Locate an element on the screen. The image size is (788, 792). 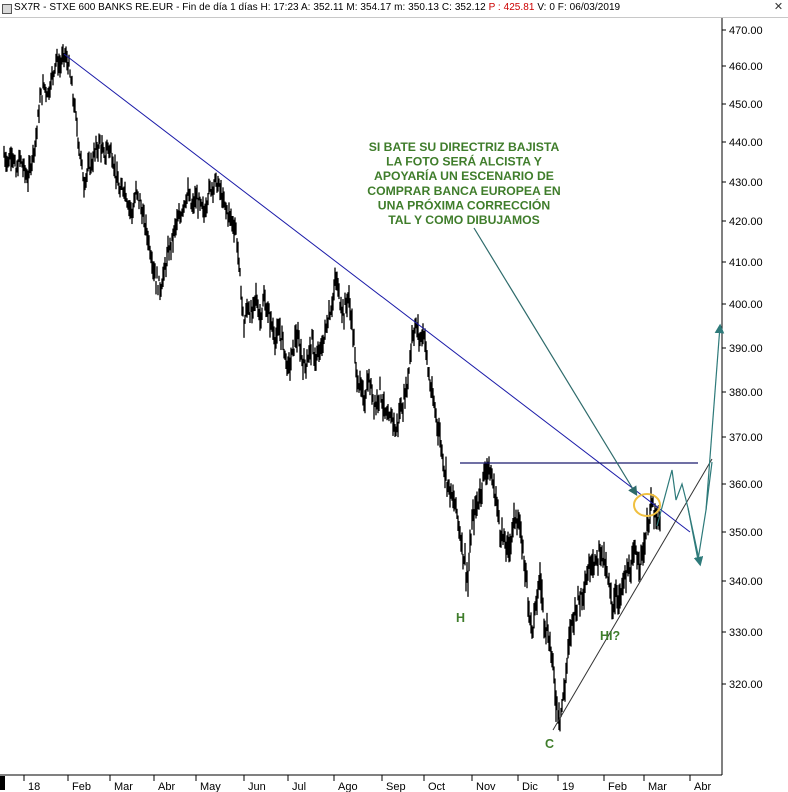
projection-path is located at coordinates (684, 511).